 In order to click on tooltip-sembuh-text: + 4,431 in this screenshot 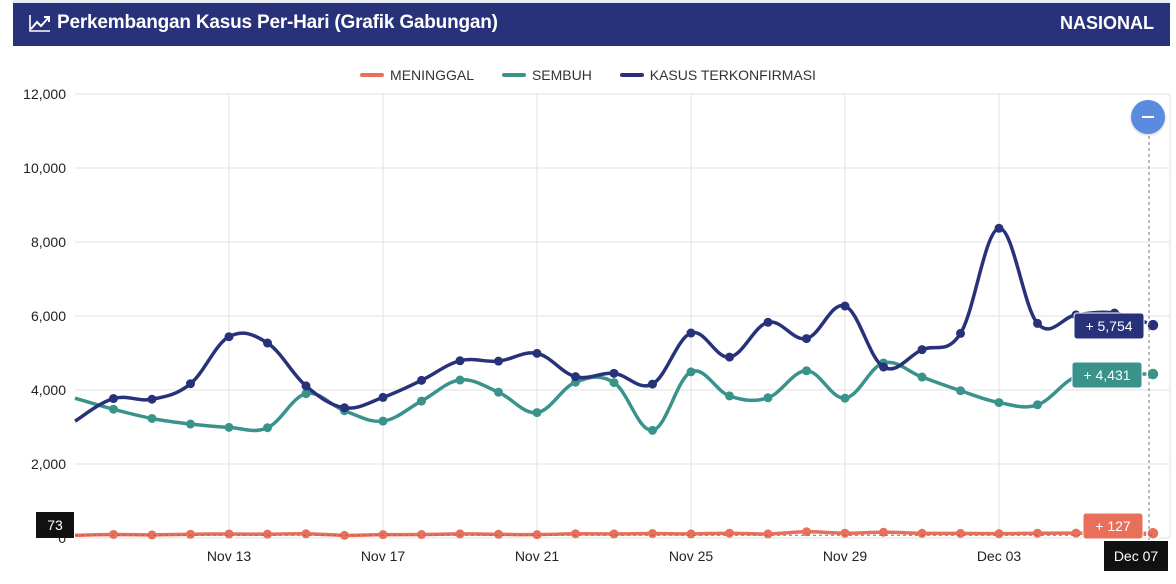, I will do `click(1106, 375)`.